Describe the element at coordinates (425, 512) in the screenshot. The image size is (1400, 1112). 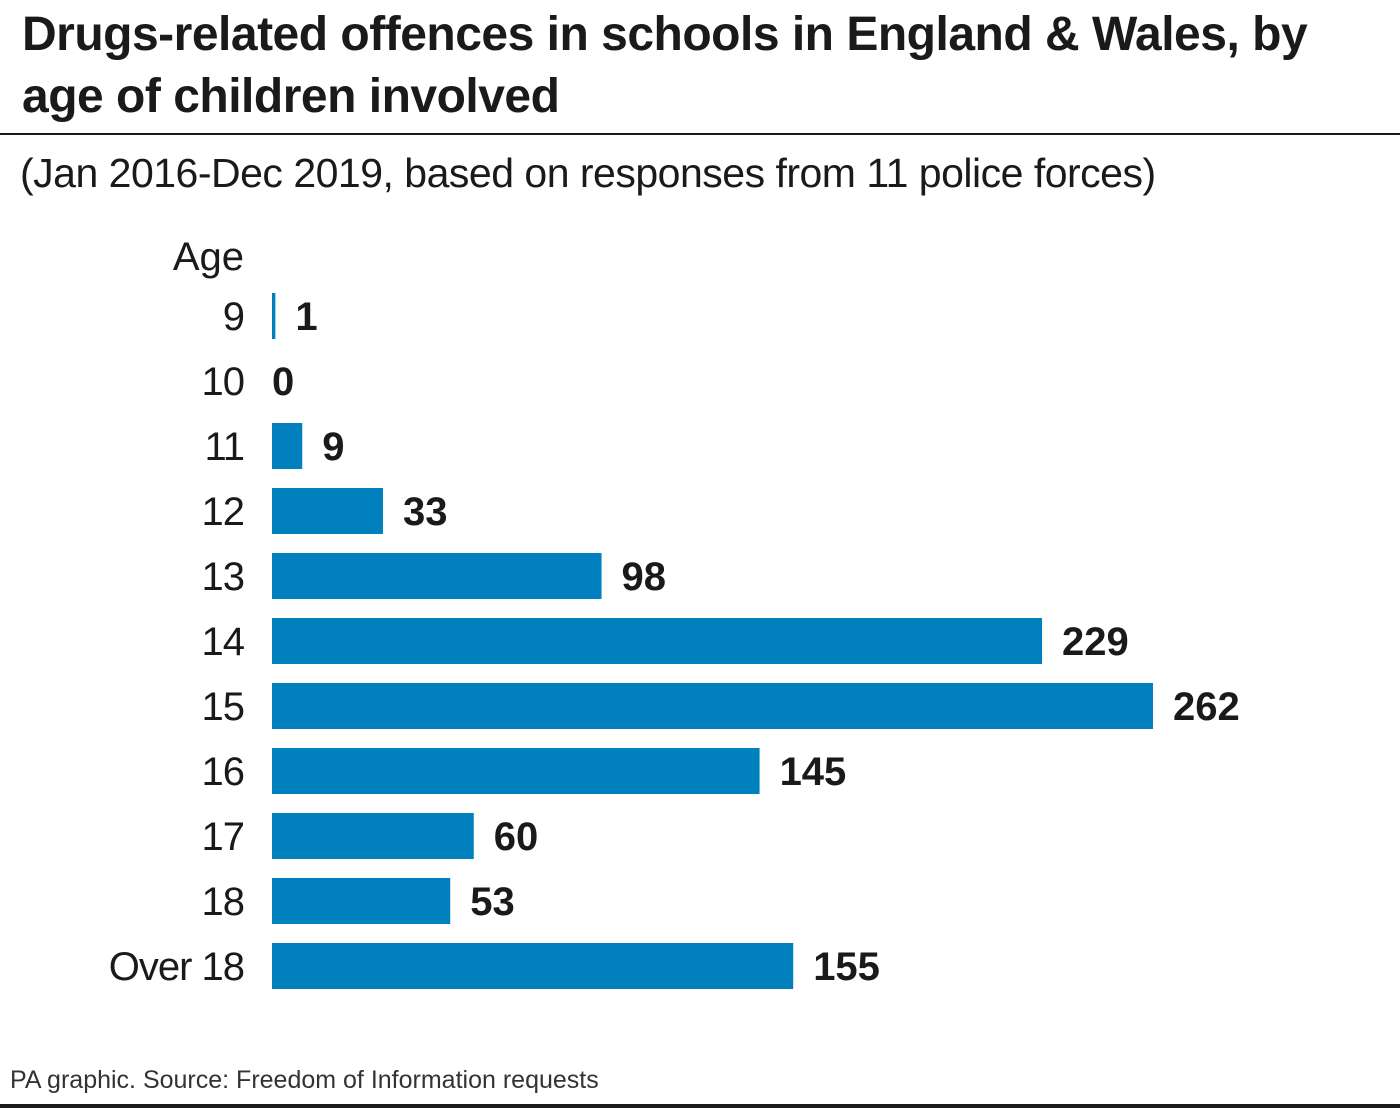
I see `value-label: 33` at that location.